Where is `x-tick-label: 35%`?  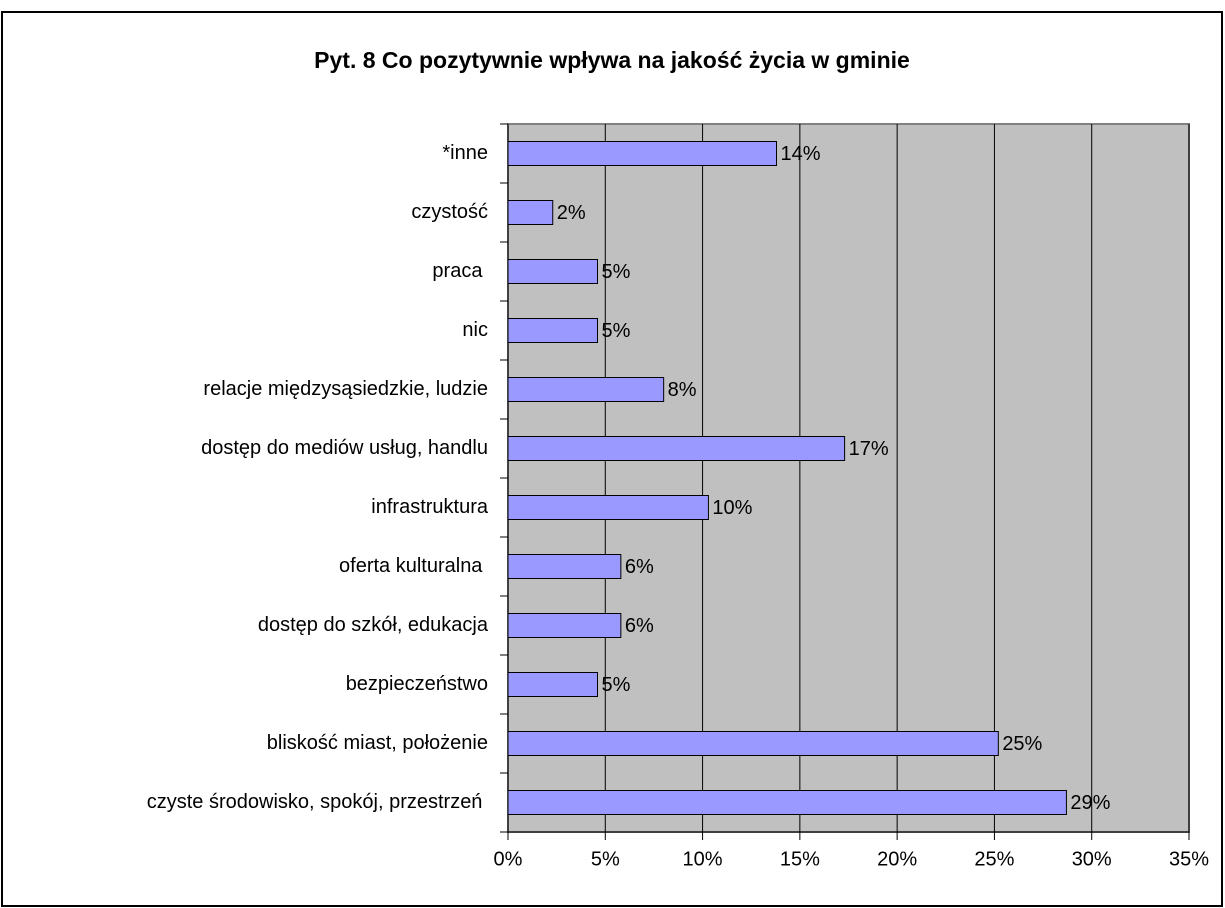 x-tick-label: 35% is located at coordinates (1189, 859).